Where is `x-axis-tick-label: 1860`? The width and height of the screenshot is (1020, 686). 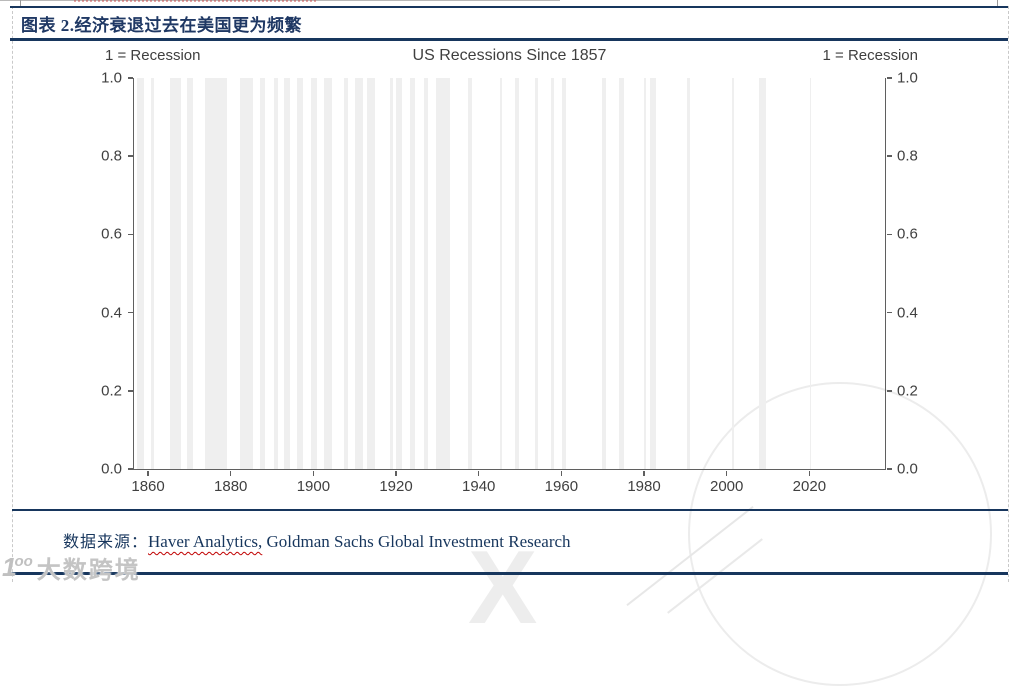
x-axis-tick-label: 1860 is located at coordinates (148, 486).